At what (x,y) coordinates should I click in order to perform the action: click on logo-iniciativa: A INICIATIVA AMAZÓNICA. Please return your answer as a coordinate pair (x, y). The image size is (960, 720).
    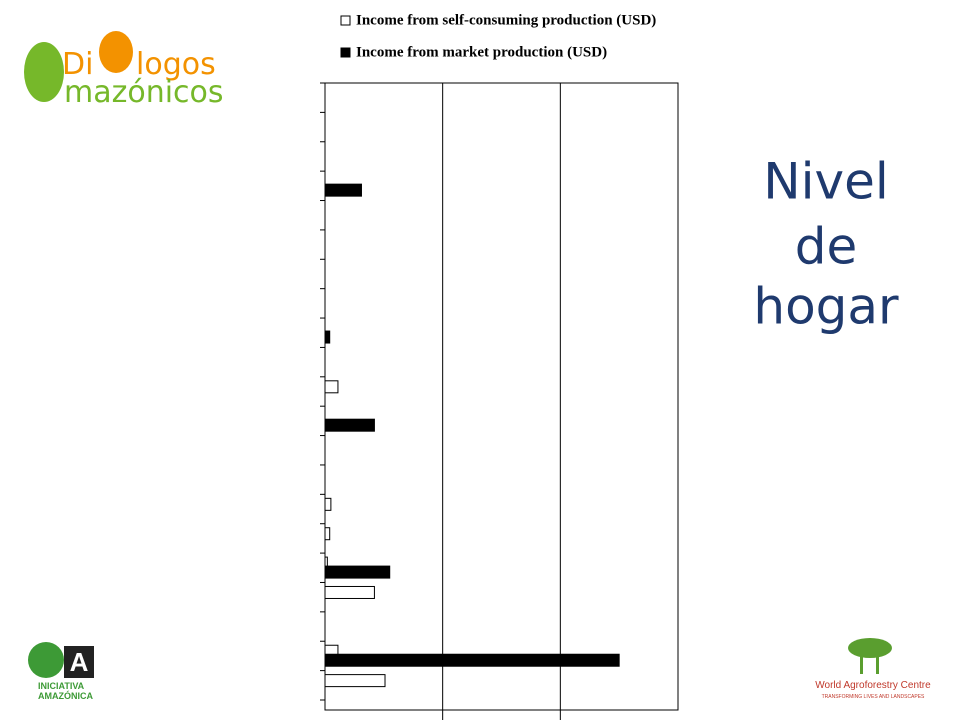
    Looking at the image, I should click on (61, 671).